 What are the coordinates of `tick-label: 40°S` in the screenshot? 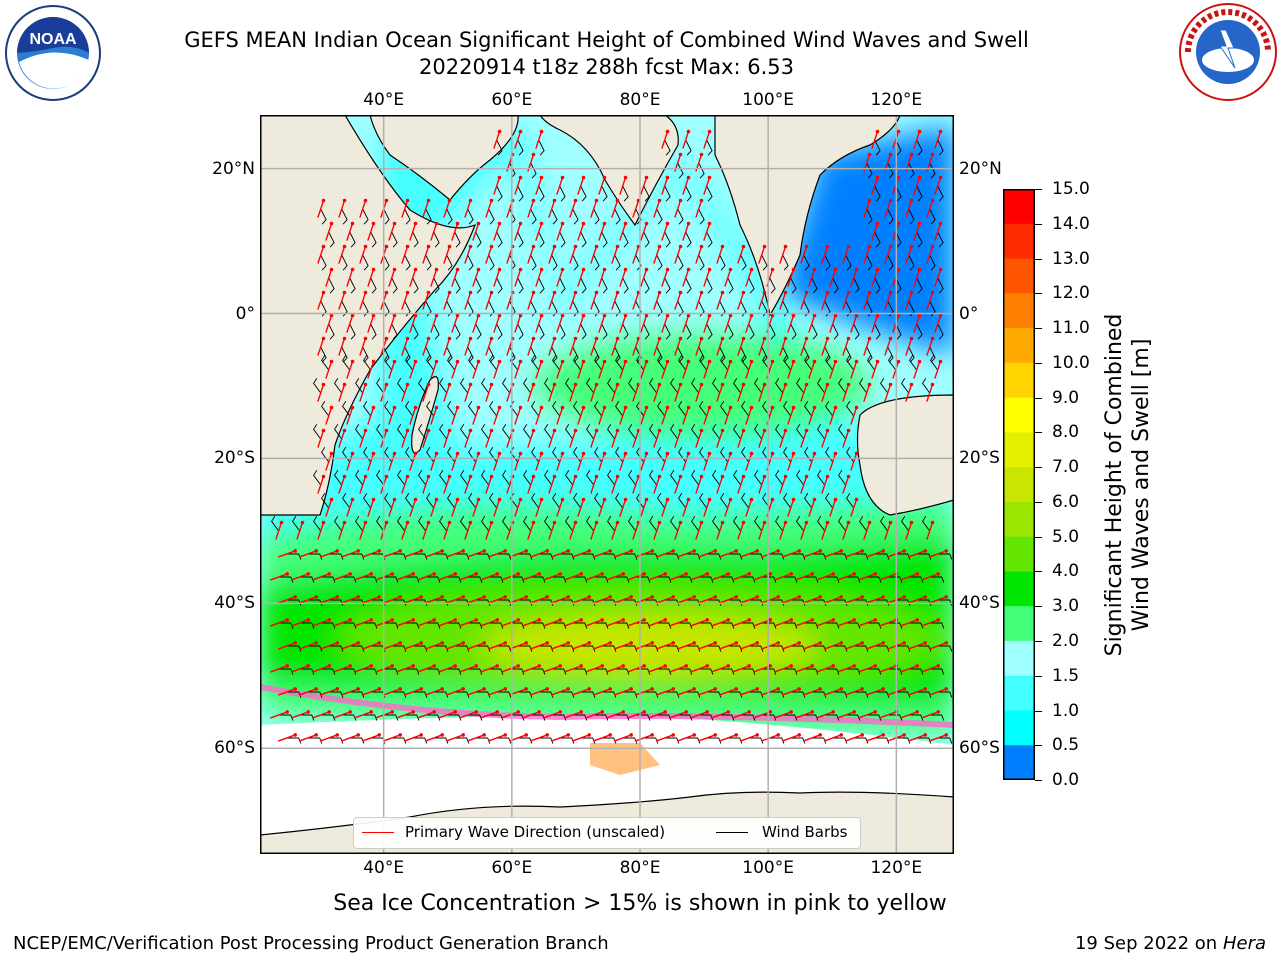 It's located at (979, 603).